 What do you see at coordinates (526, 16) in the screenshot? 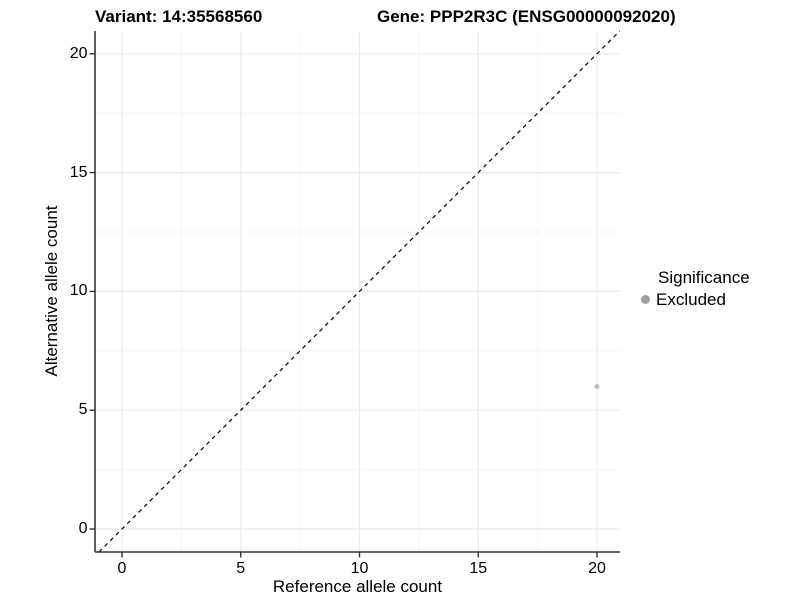
I see `plot-title-gene: Gene: PPP2R3C (ENSG00000092020)` at bounding box center [526, 16].